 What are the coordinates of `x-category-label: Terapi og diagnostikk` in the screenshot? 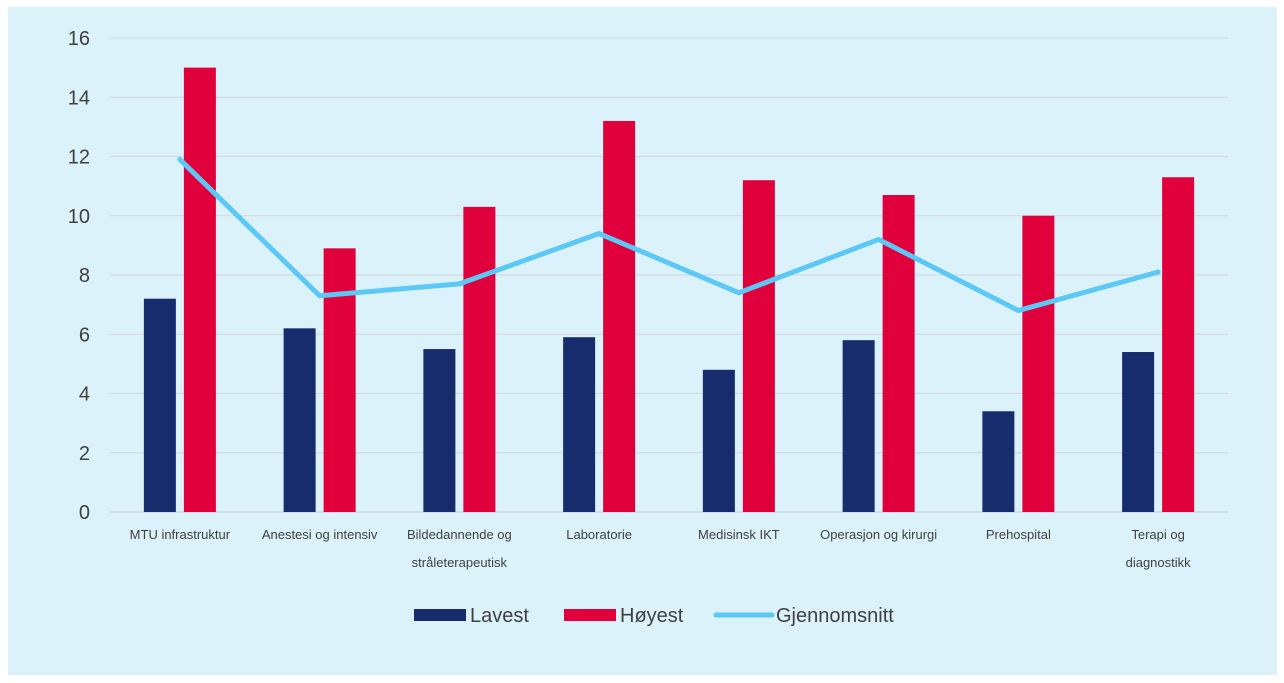 It's located at (1159, 548).